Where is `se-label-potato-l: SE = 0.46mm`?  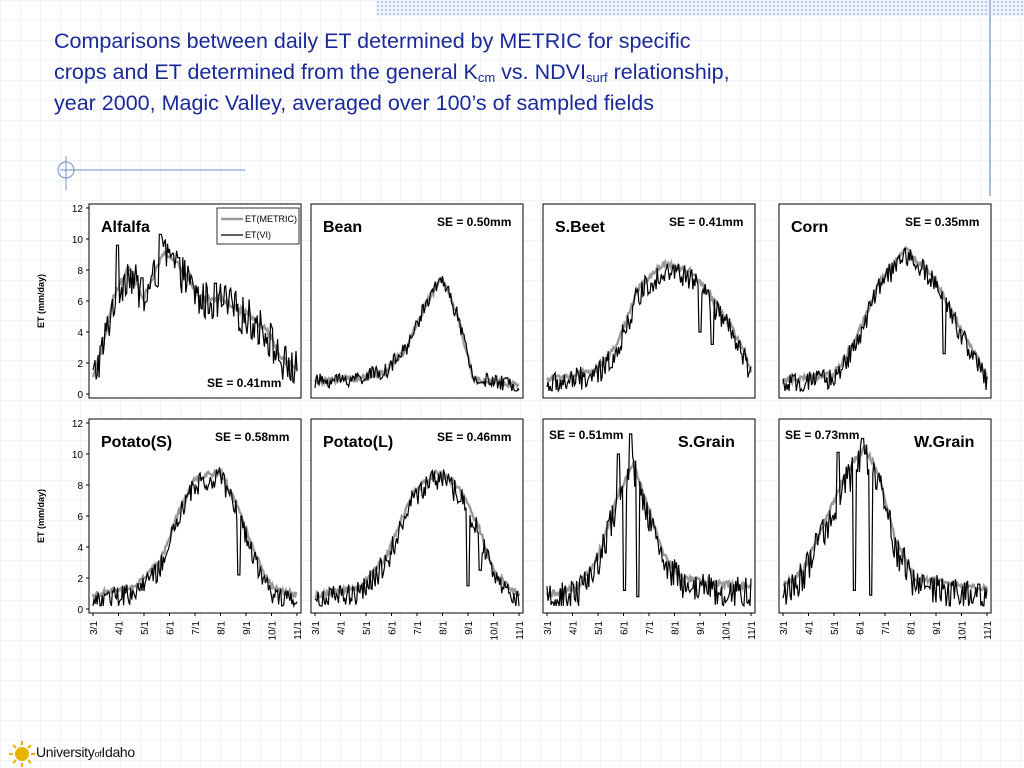
se-label-potato-l: SE = 0.46mm is located at coordinates (474, 437).